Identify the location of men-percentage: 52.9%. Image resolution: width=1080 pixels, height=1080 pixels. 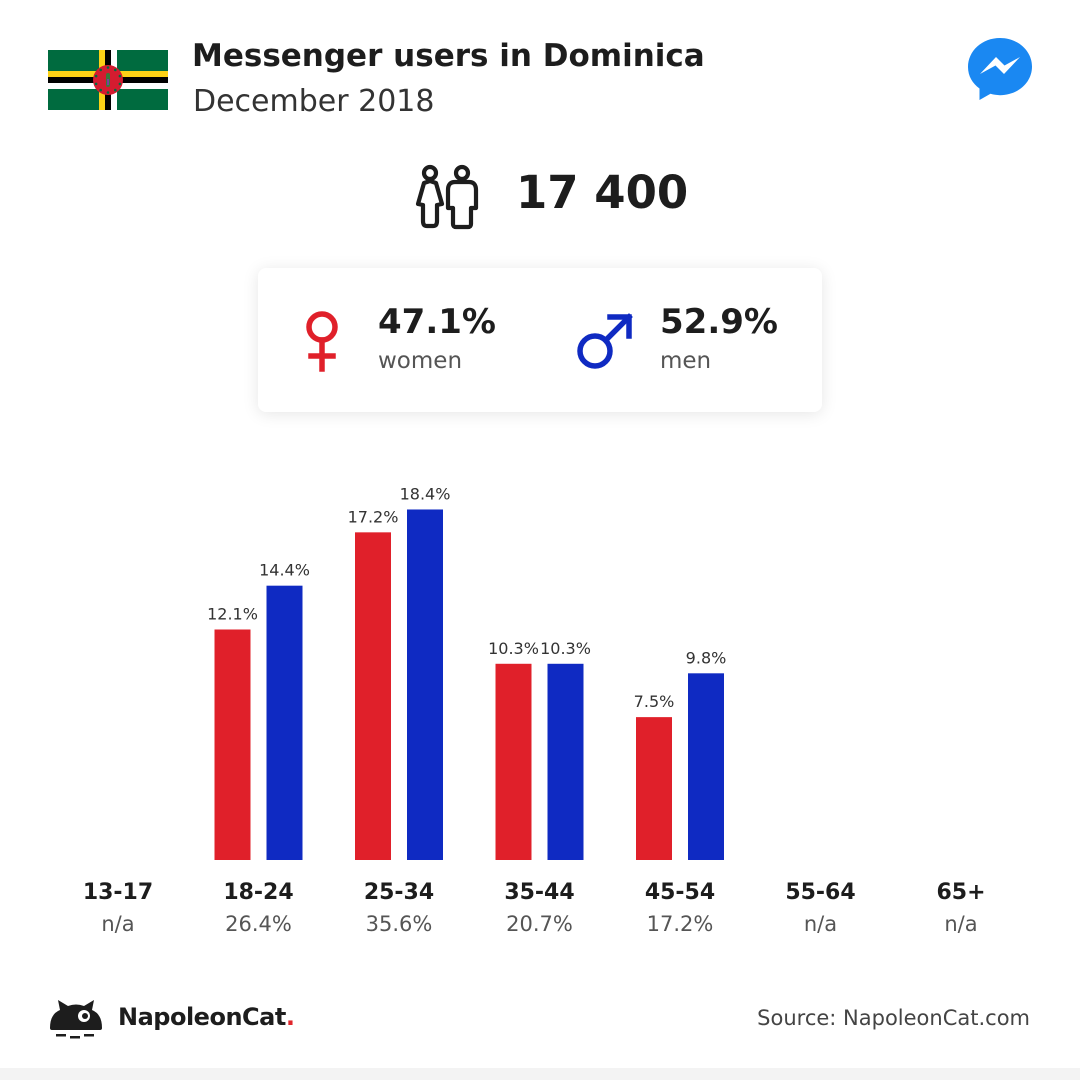
(719, 322).